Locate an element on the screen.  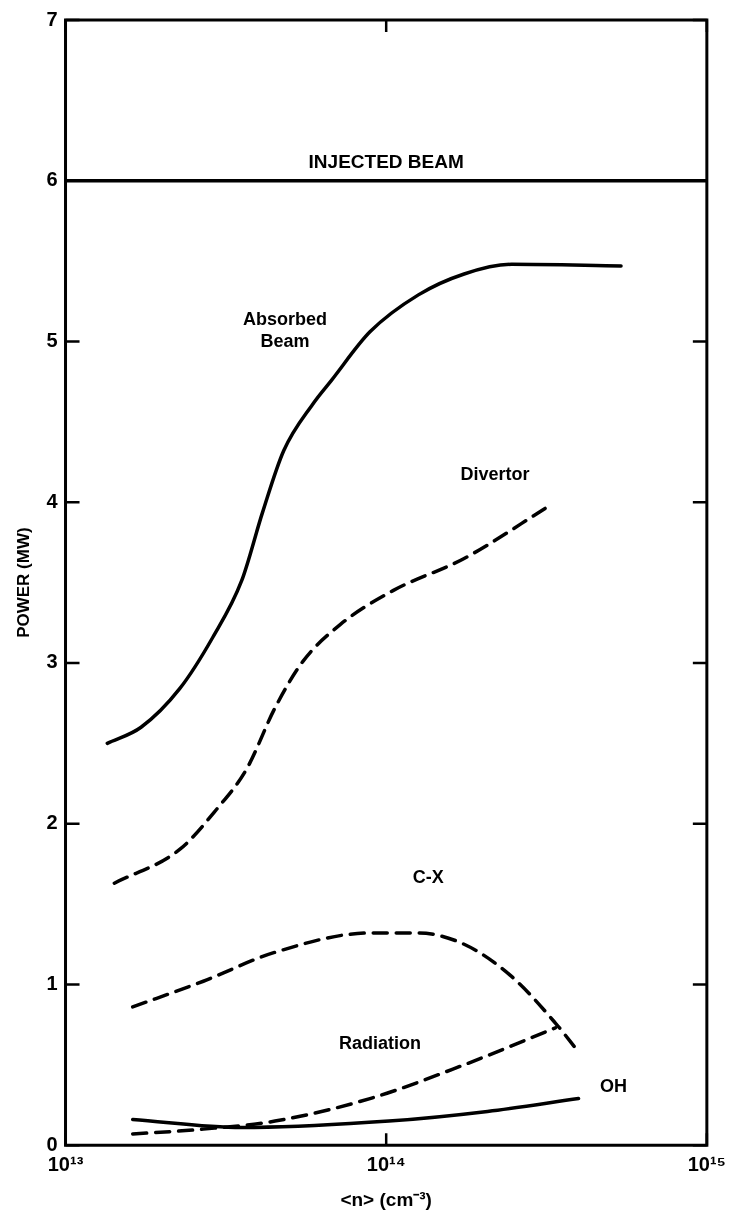
x-tick-label: 10¹³ is located at coordinates (65, 1163).